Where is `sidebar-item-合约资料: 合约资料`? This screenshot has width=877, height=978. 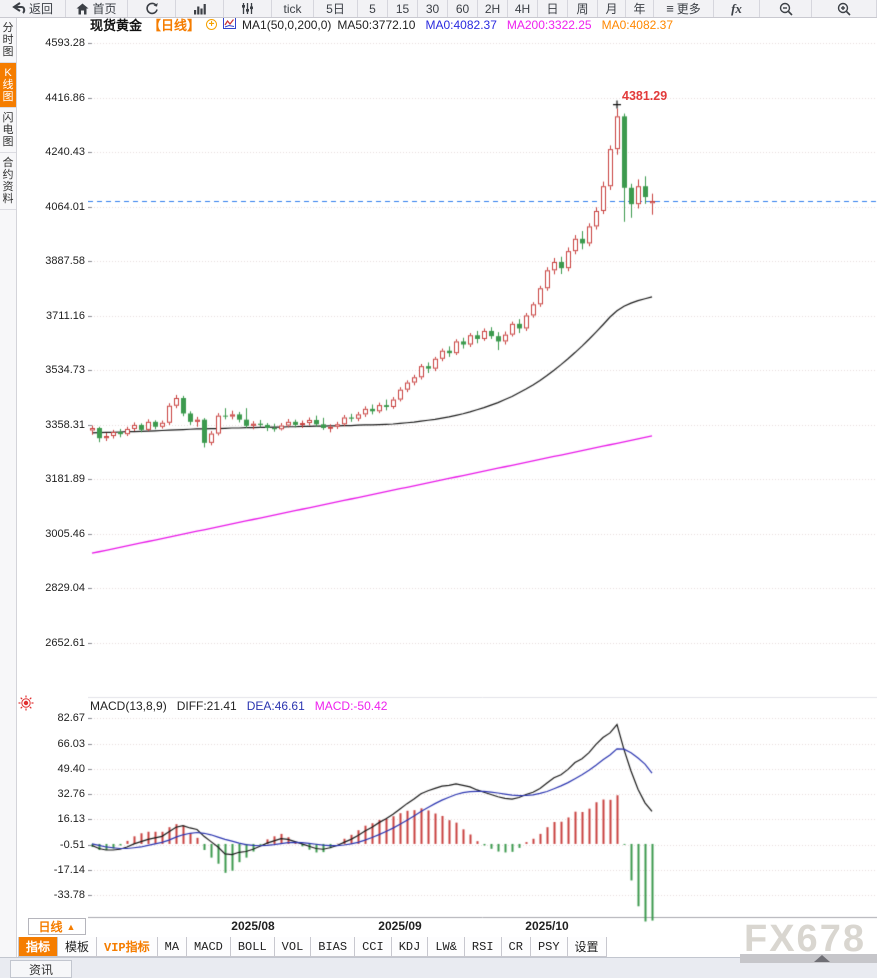 sidebar-item-合约资料: 合约资料 is located at coordinates (8, 181).